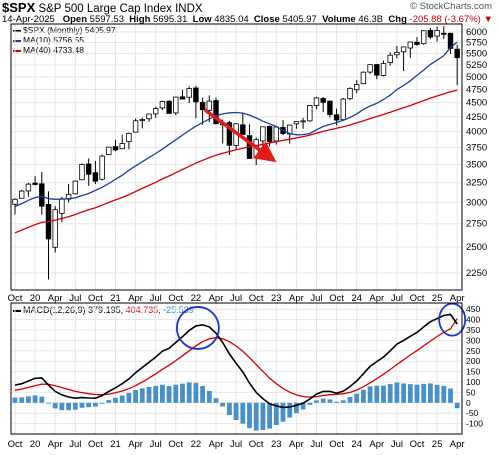  I want to click on chart-title: $SPX S&P 500 Large Cap Index INDX, so click(102, 7).